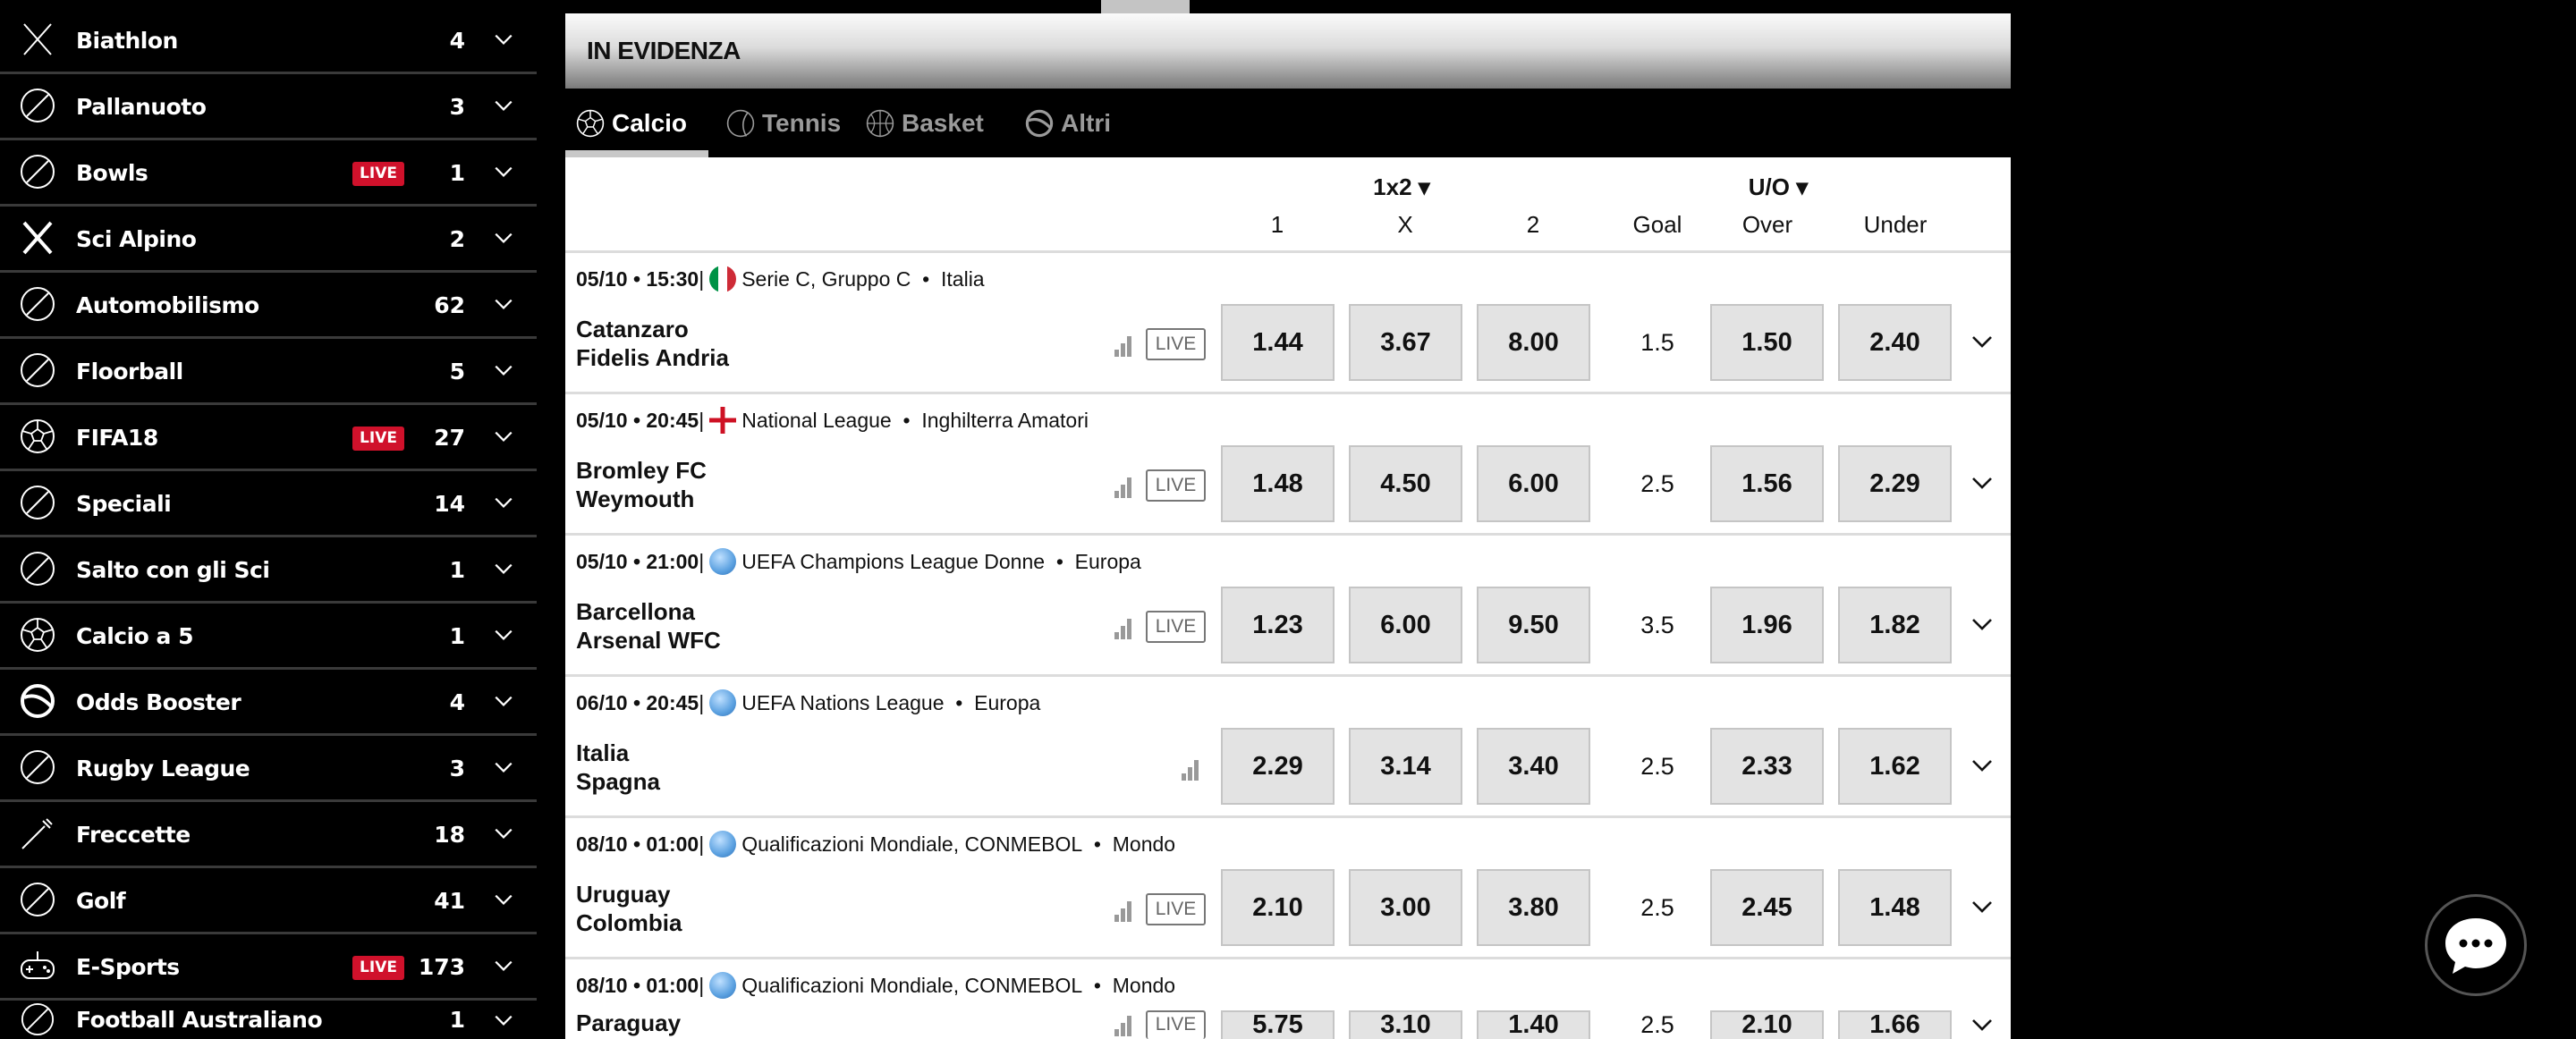 This screenshot has width=2576, height=1039. Describe the element at coordinates (603, 752) in the screenshot. I see `home-team: Italia` at that location.